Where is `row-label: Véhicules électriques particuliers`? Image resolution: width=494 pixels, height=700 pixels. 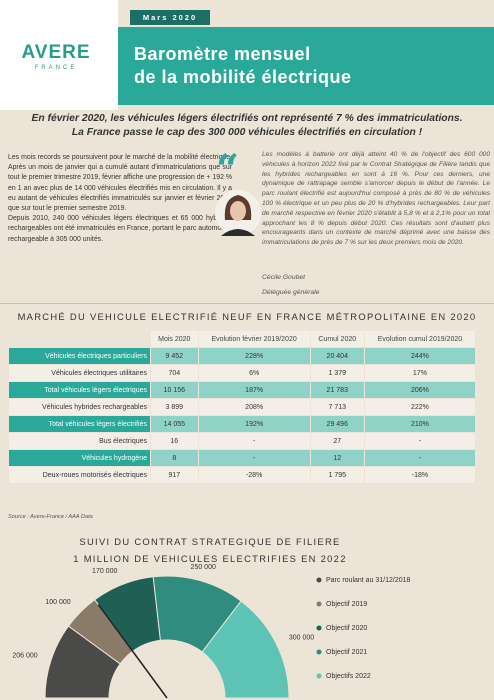 row-label: Véhicules électriques particuliers is located at coordinates (79, 356).